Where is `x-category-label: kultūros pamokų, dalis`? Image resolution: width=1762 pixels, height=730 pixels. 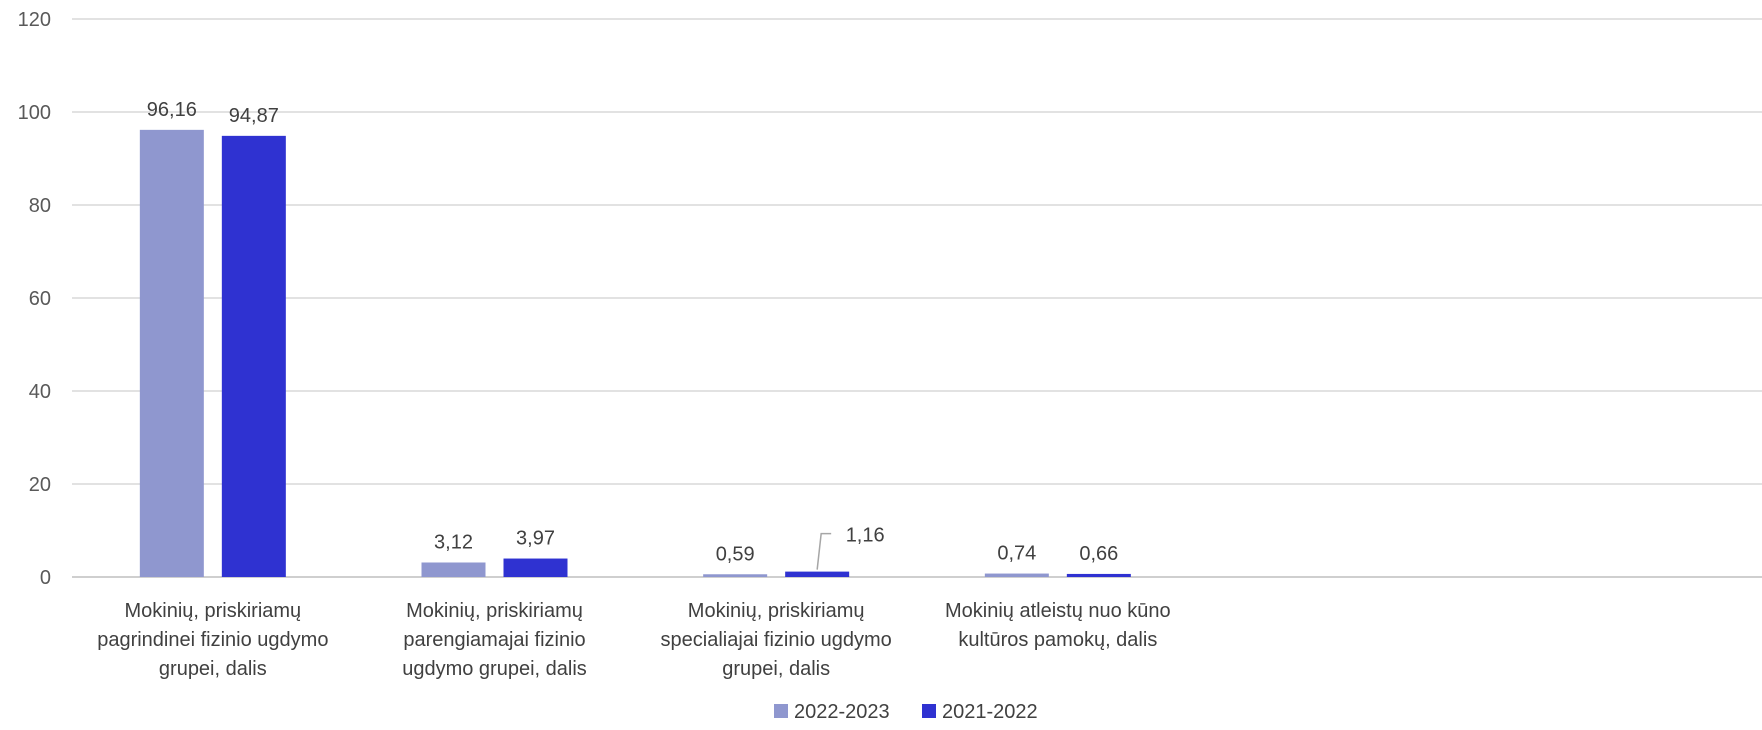 x-category-label: kultūros pamokų, dalis is located at coordinates (1057, 640).